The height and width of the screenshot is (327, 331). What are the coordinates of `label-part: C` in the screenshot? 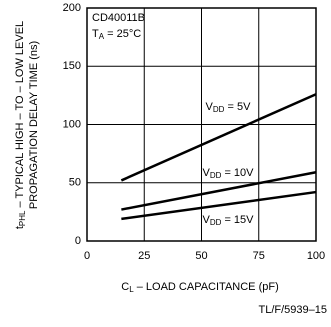 It's located at (125, 287).